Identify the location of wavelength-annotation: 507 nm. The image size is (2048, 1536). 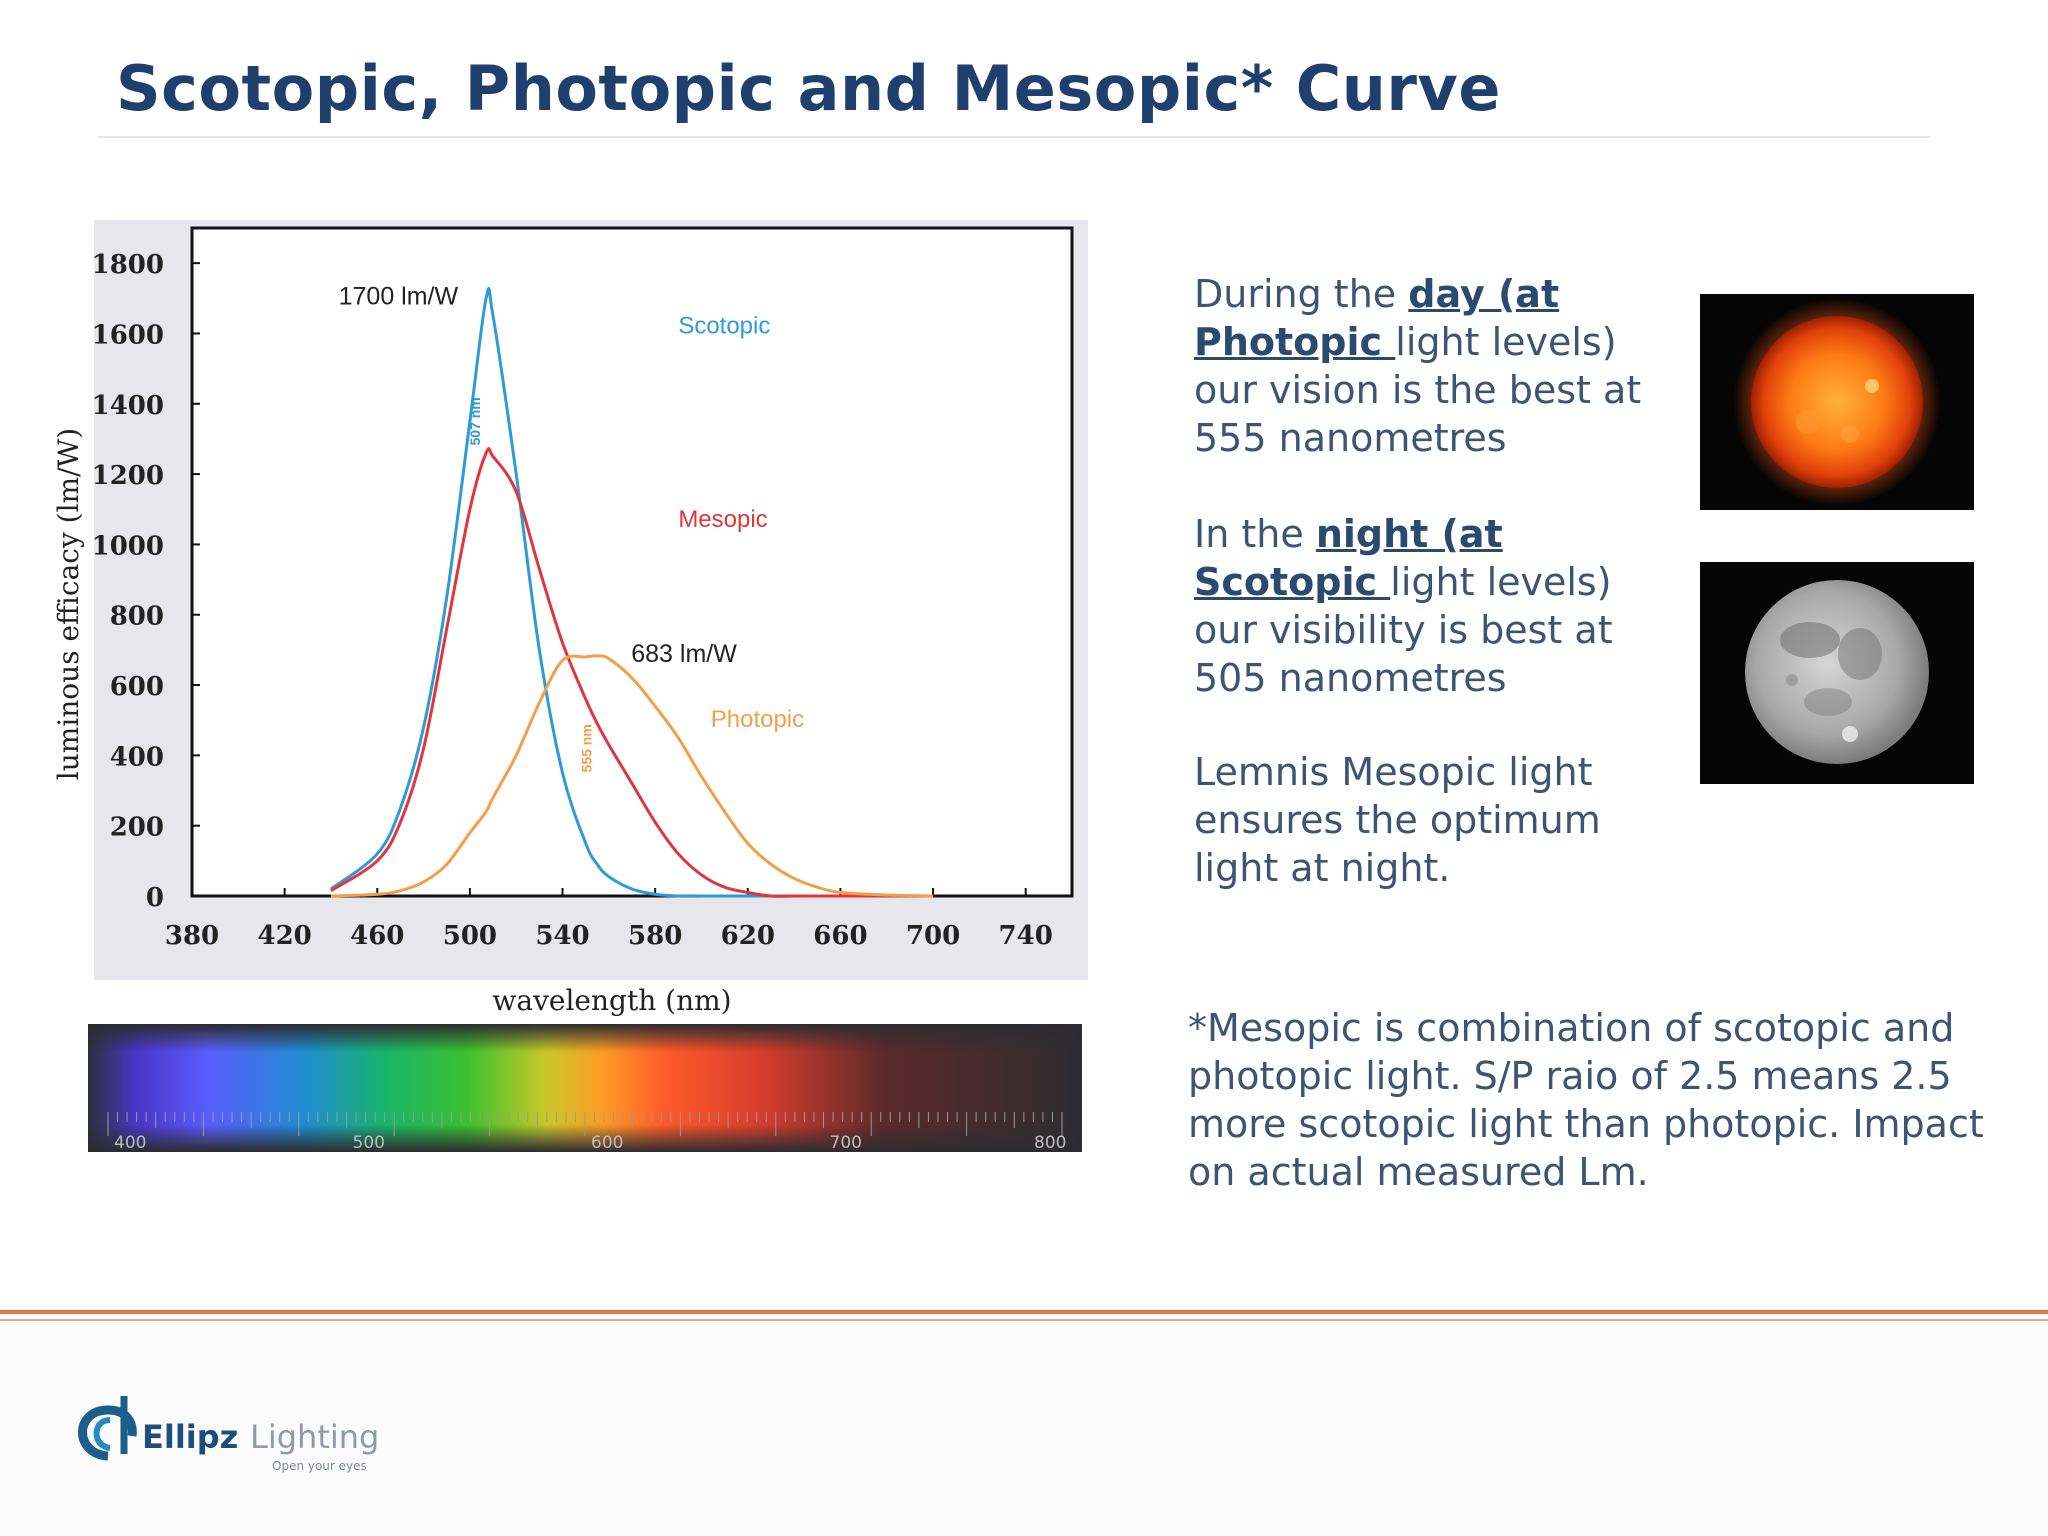
(475, 421).